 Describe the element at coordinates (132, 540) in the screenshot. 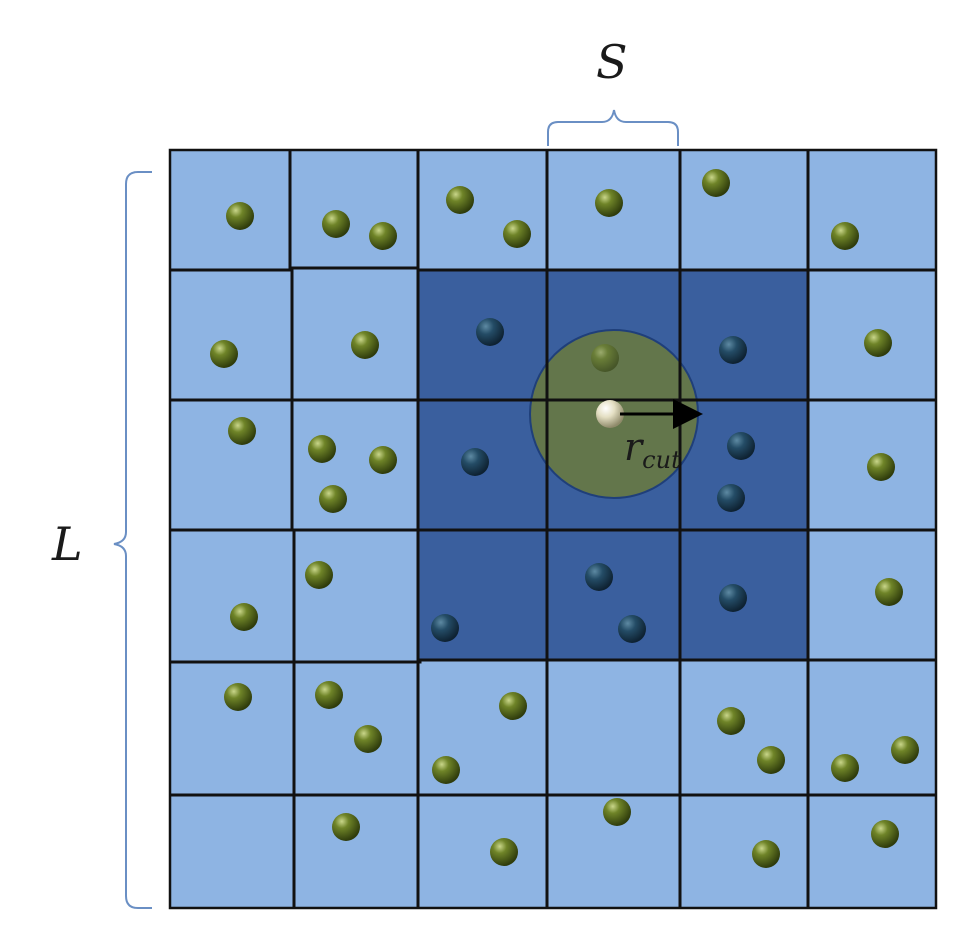

I see `box-length-brace` at that location.